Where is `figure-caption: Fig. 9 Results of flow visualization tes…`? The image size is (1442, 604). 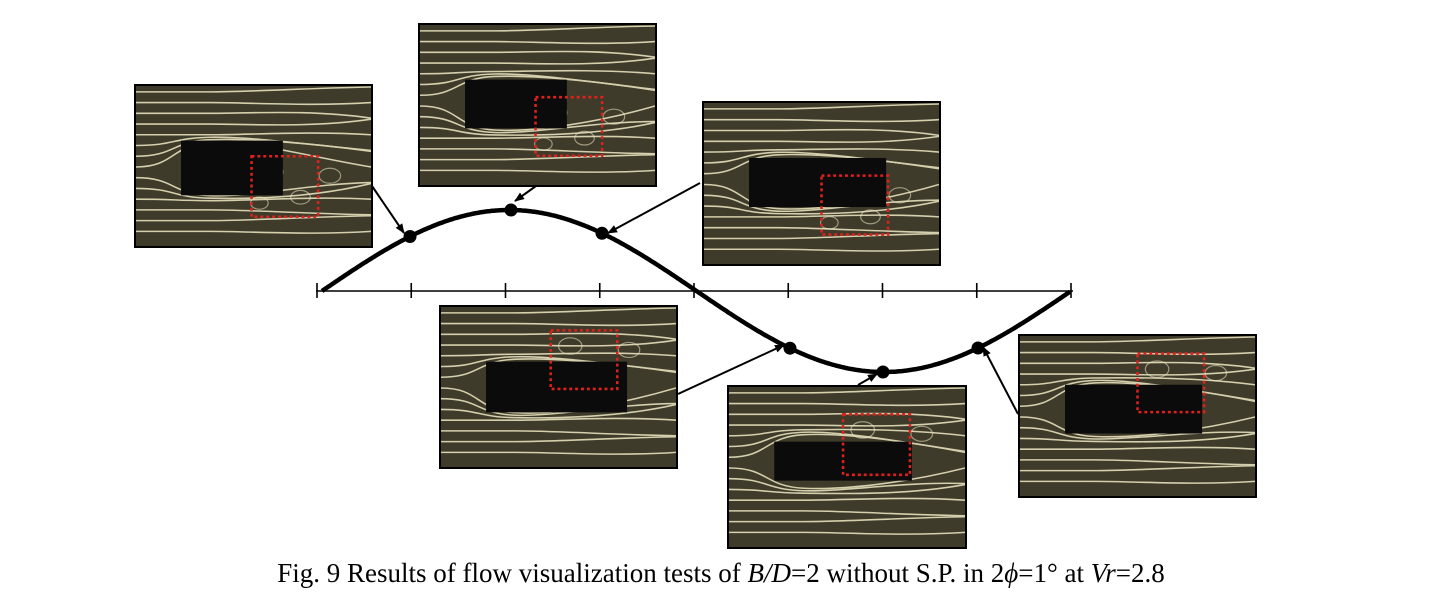
figure-caption: Fig. 9 Results of flow visualization tes… is located at coordinates (721, 573).